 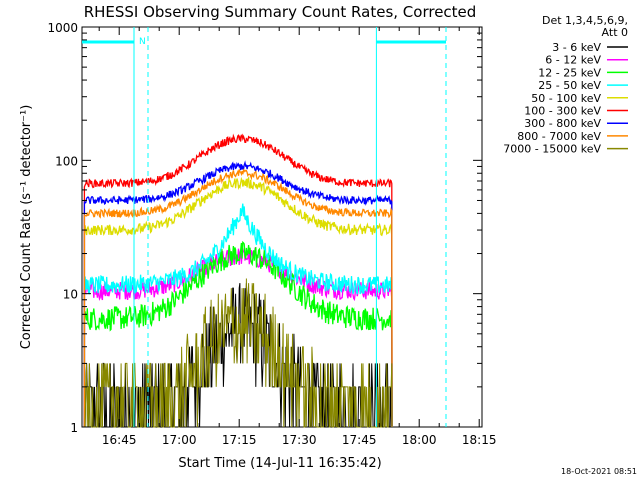 What do you see at coordinates (585, 20) in the screenshot?
I see `legend-header: Det 1,3,4,5,6,9,` at bounding box center [585, 20].